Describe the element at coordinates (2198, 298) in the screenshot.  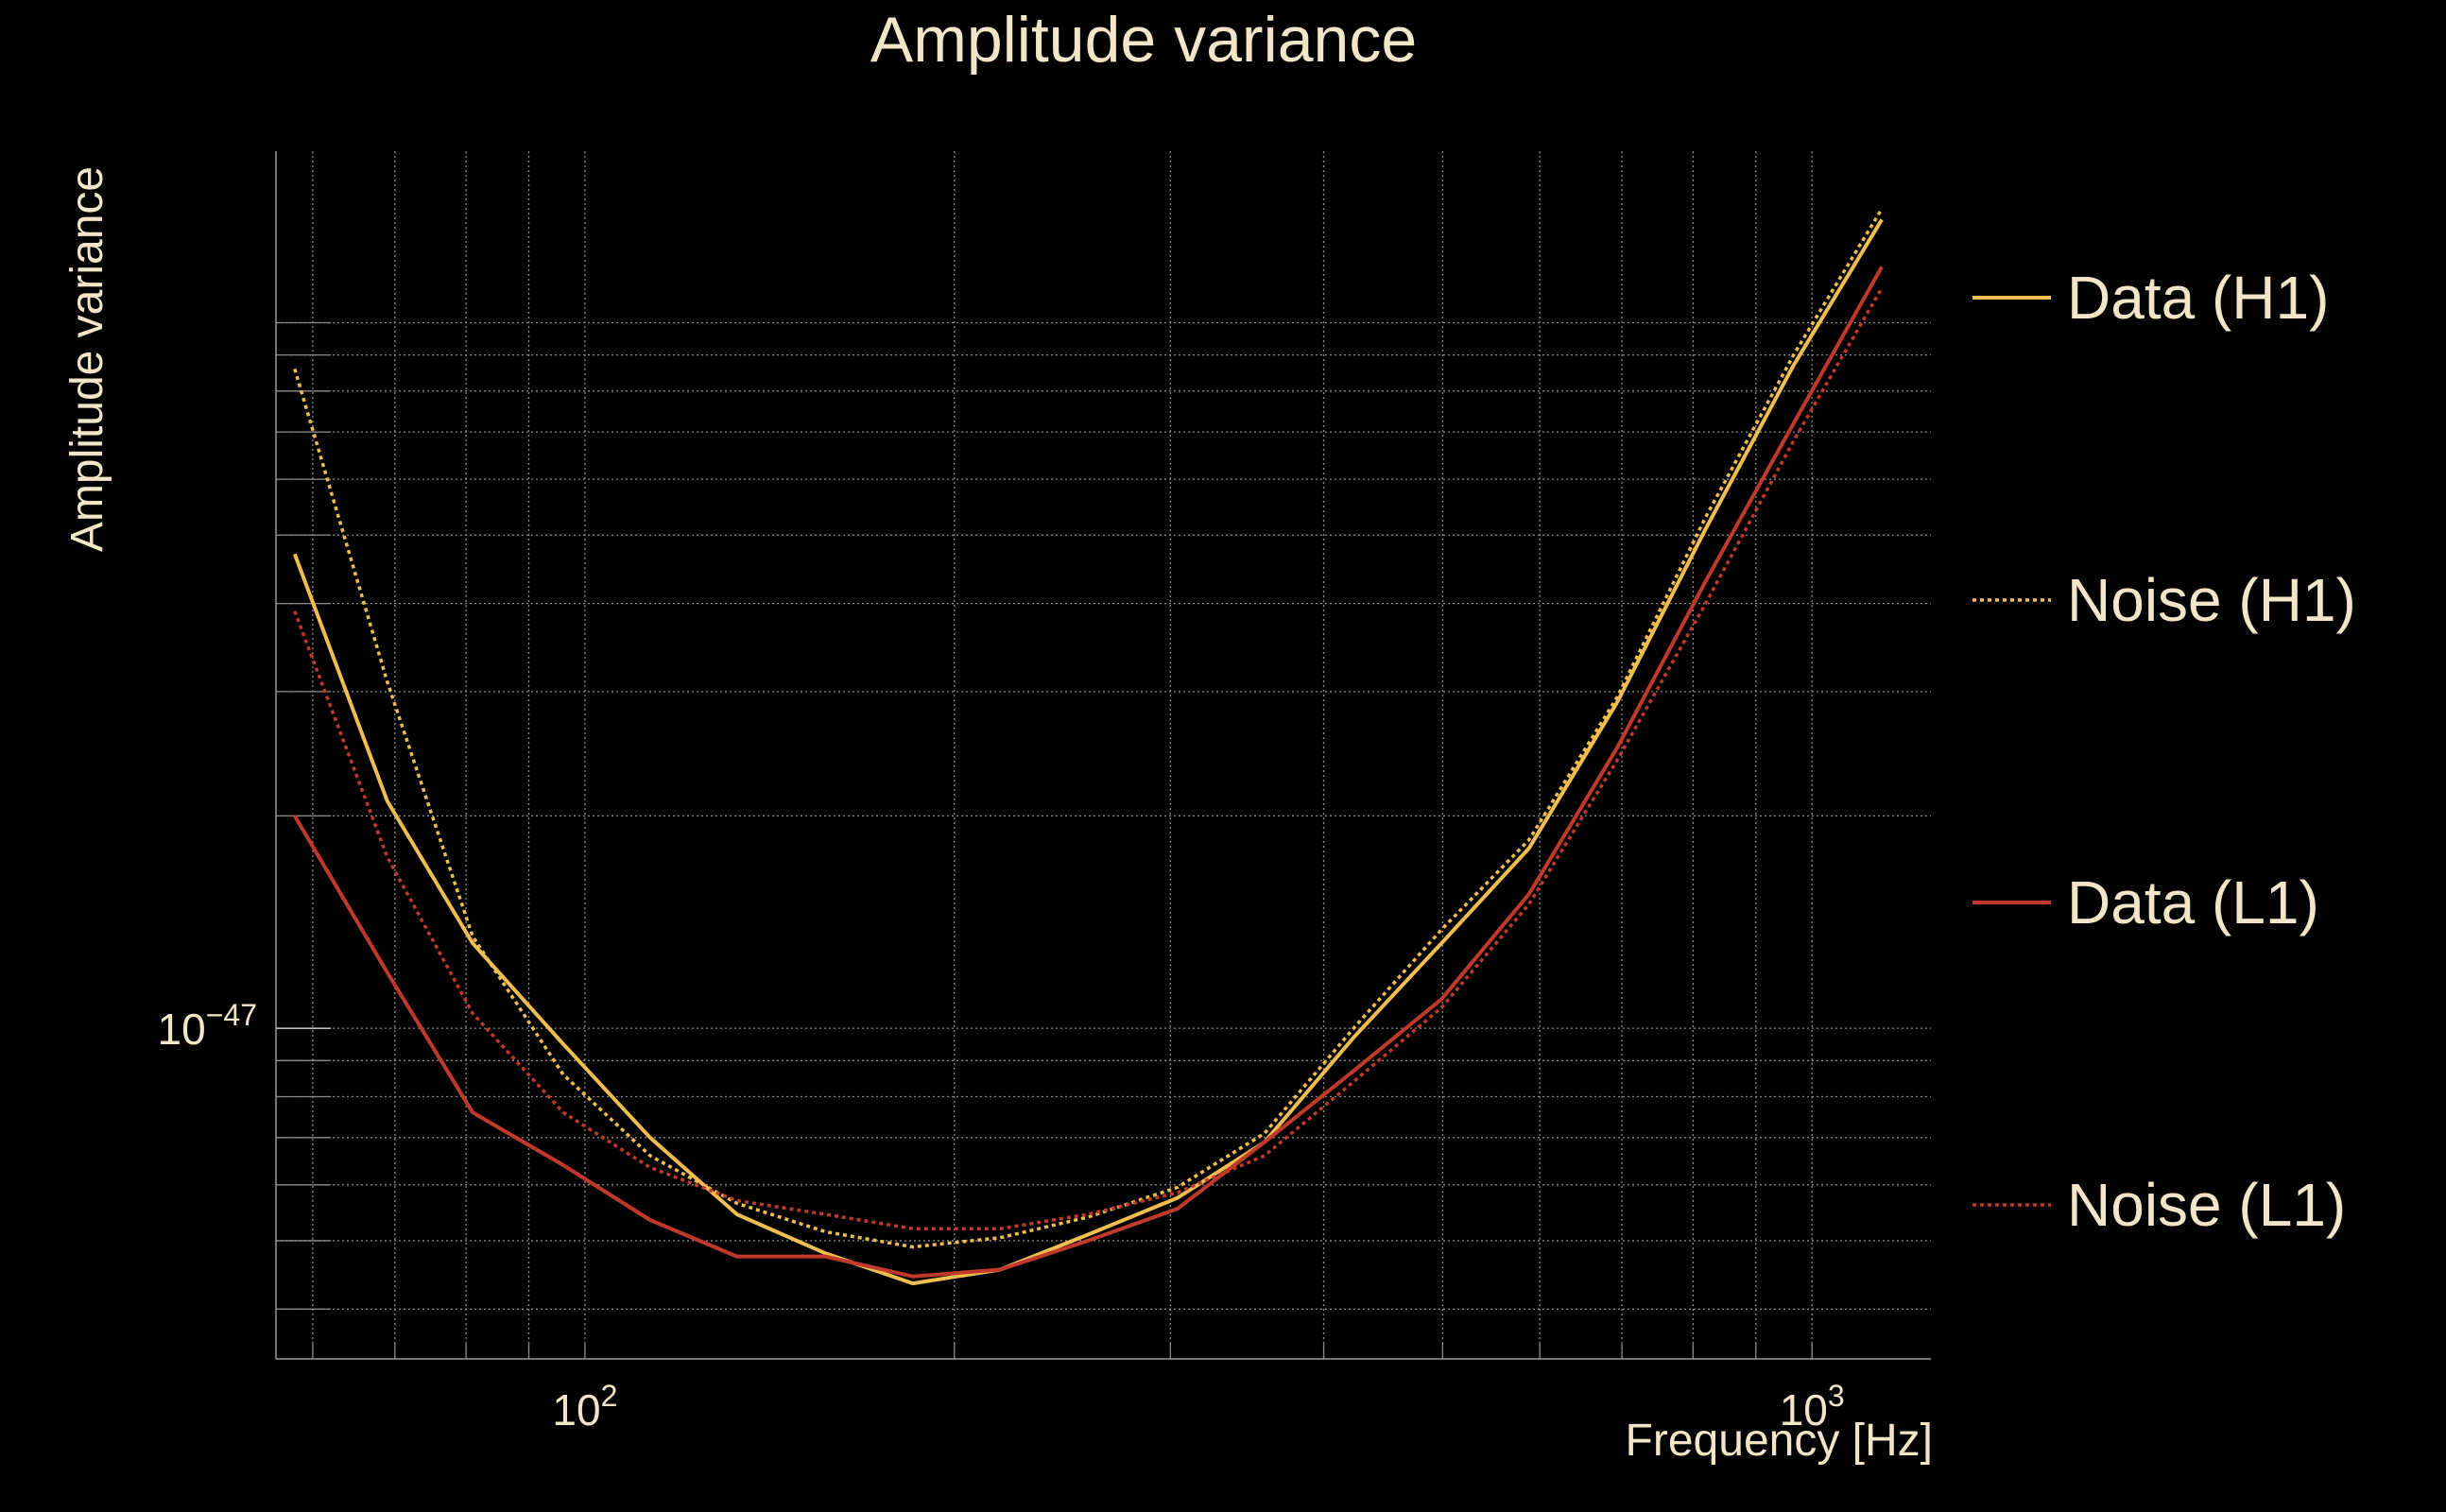
I see `legend-label: Data (H1)` at that location.